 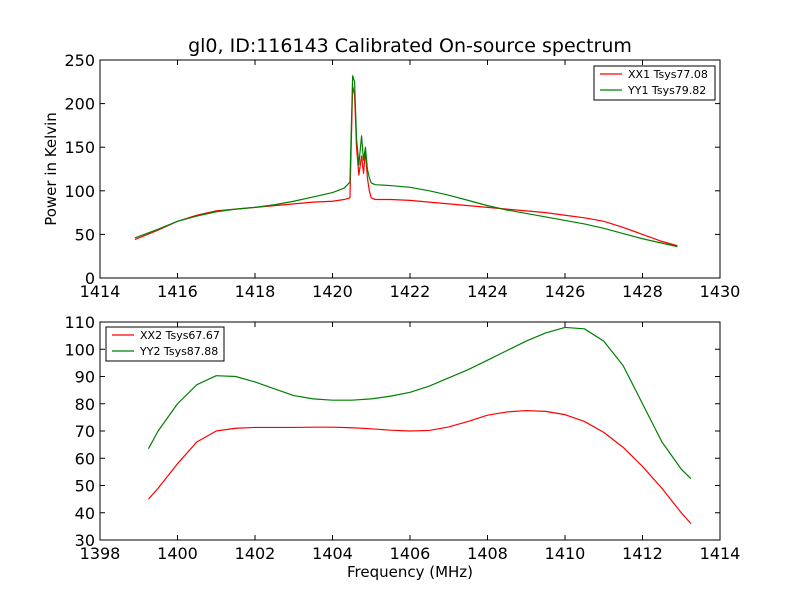 I want to click on bottom-y-tick-label: 50, so click(x=85, y=486).